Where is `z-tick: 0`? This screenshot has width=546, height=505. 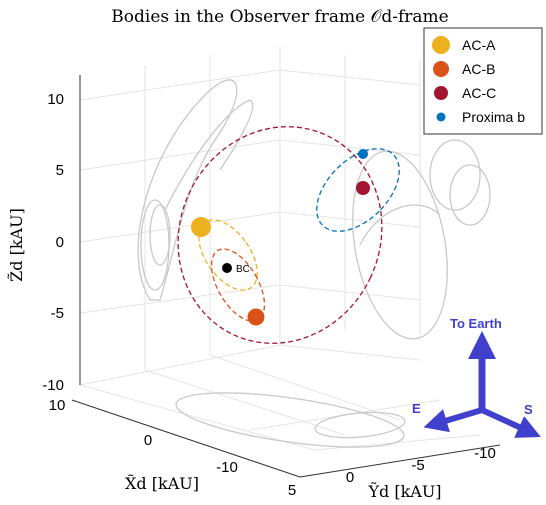 z-tick: 0 is located at coordinates (60, 242).